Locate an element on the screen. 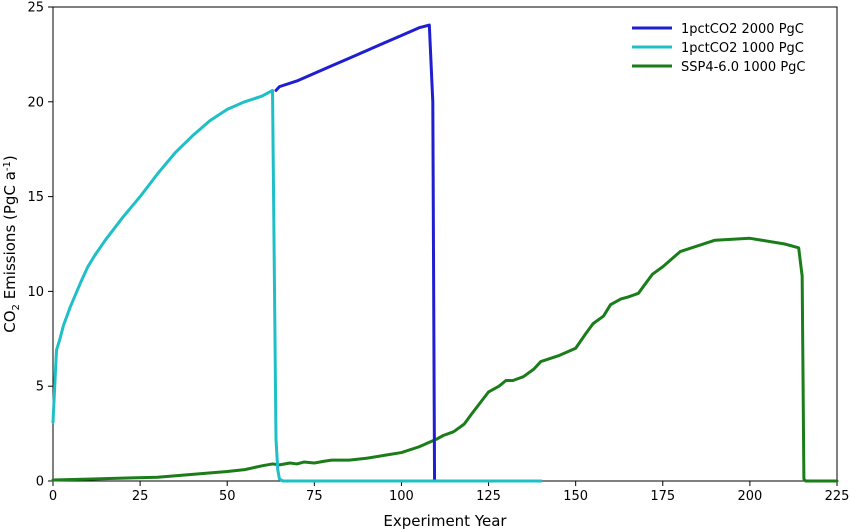  x-tick-label: 150 is located at coordinates (575, 496).